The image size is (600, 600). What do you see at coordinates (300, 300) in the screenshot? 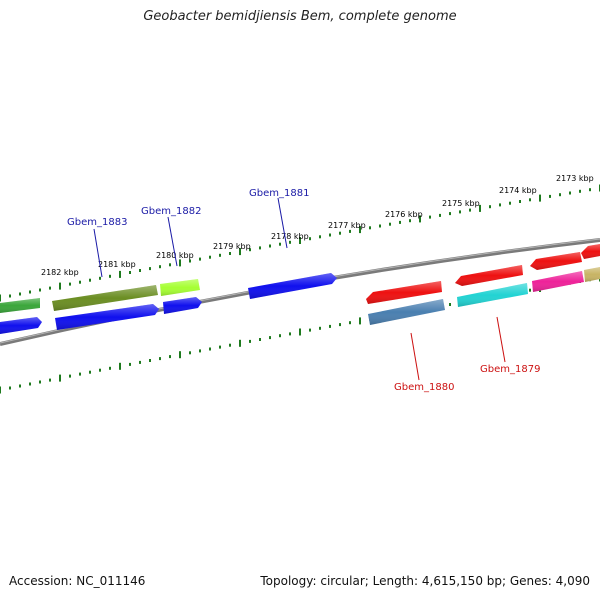
I see `forward-strand-inner-row` at bounding box center [300, 300].